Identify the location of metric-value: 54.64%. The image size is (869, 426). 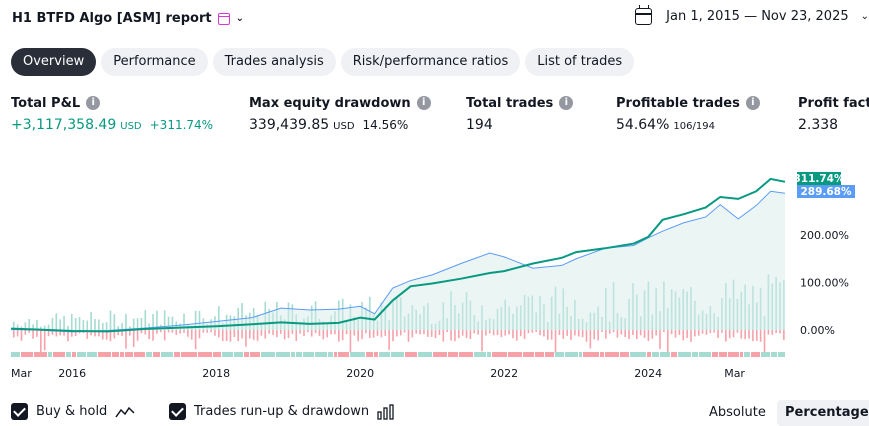
(643, 125).